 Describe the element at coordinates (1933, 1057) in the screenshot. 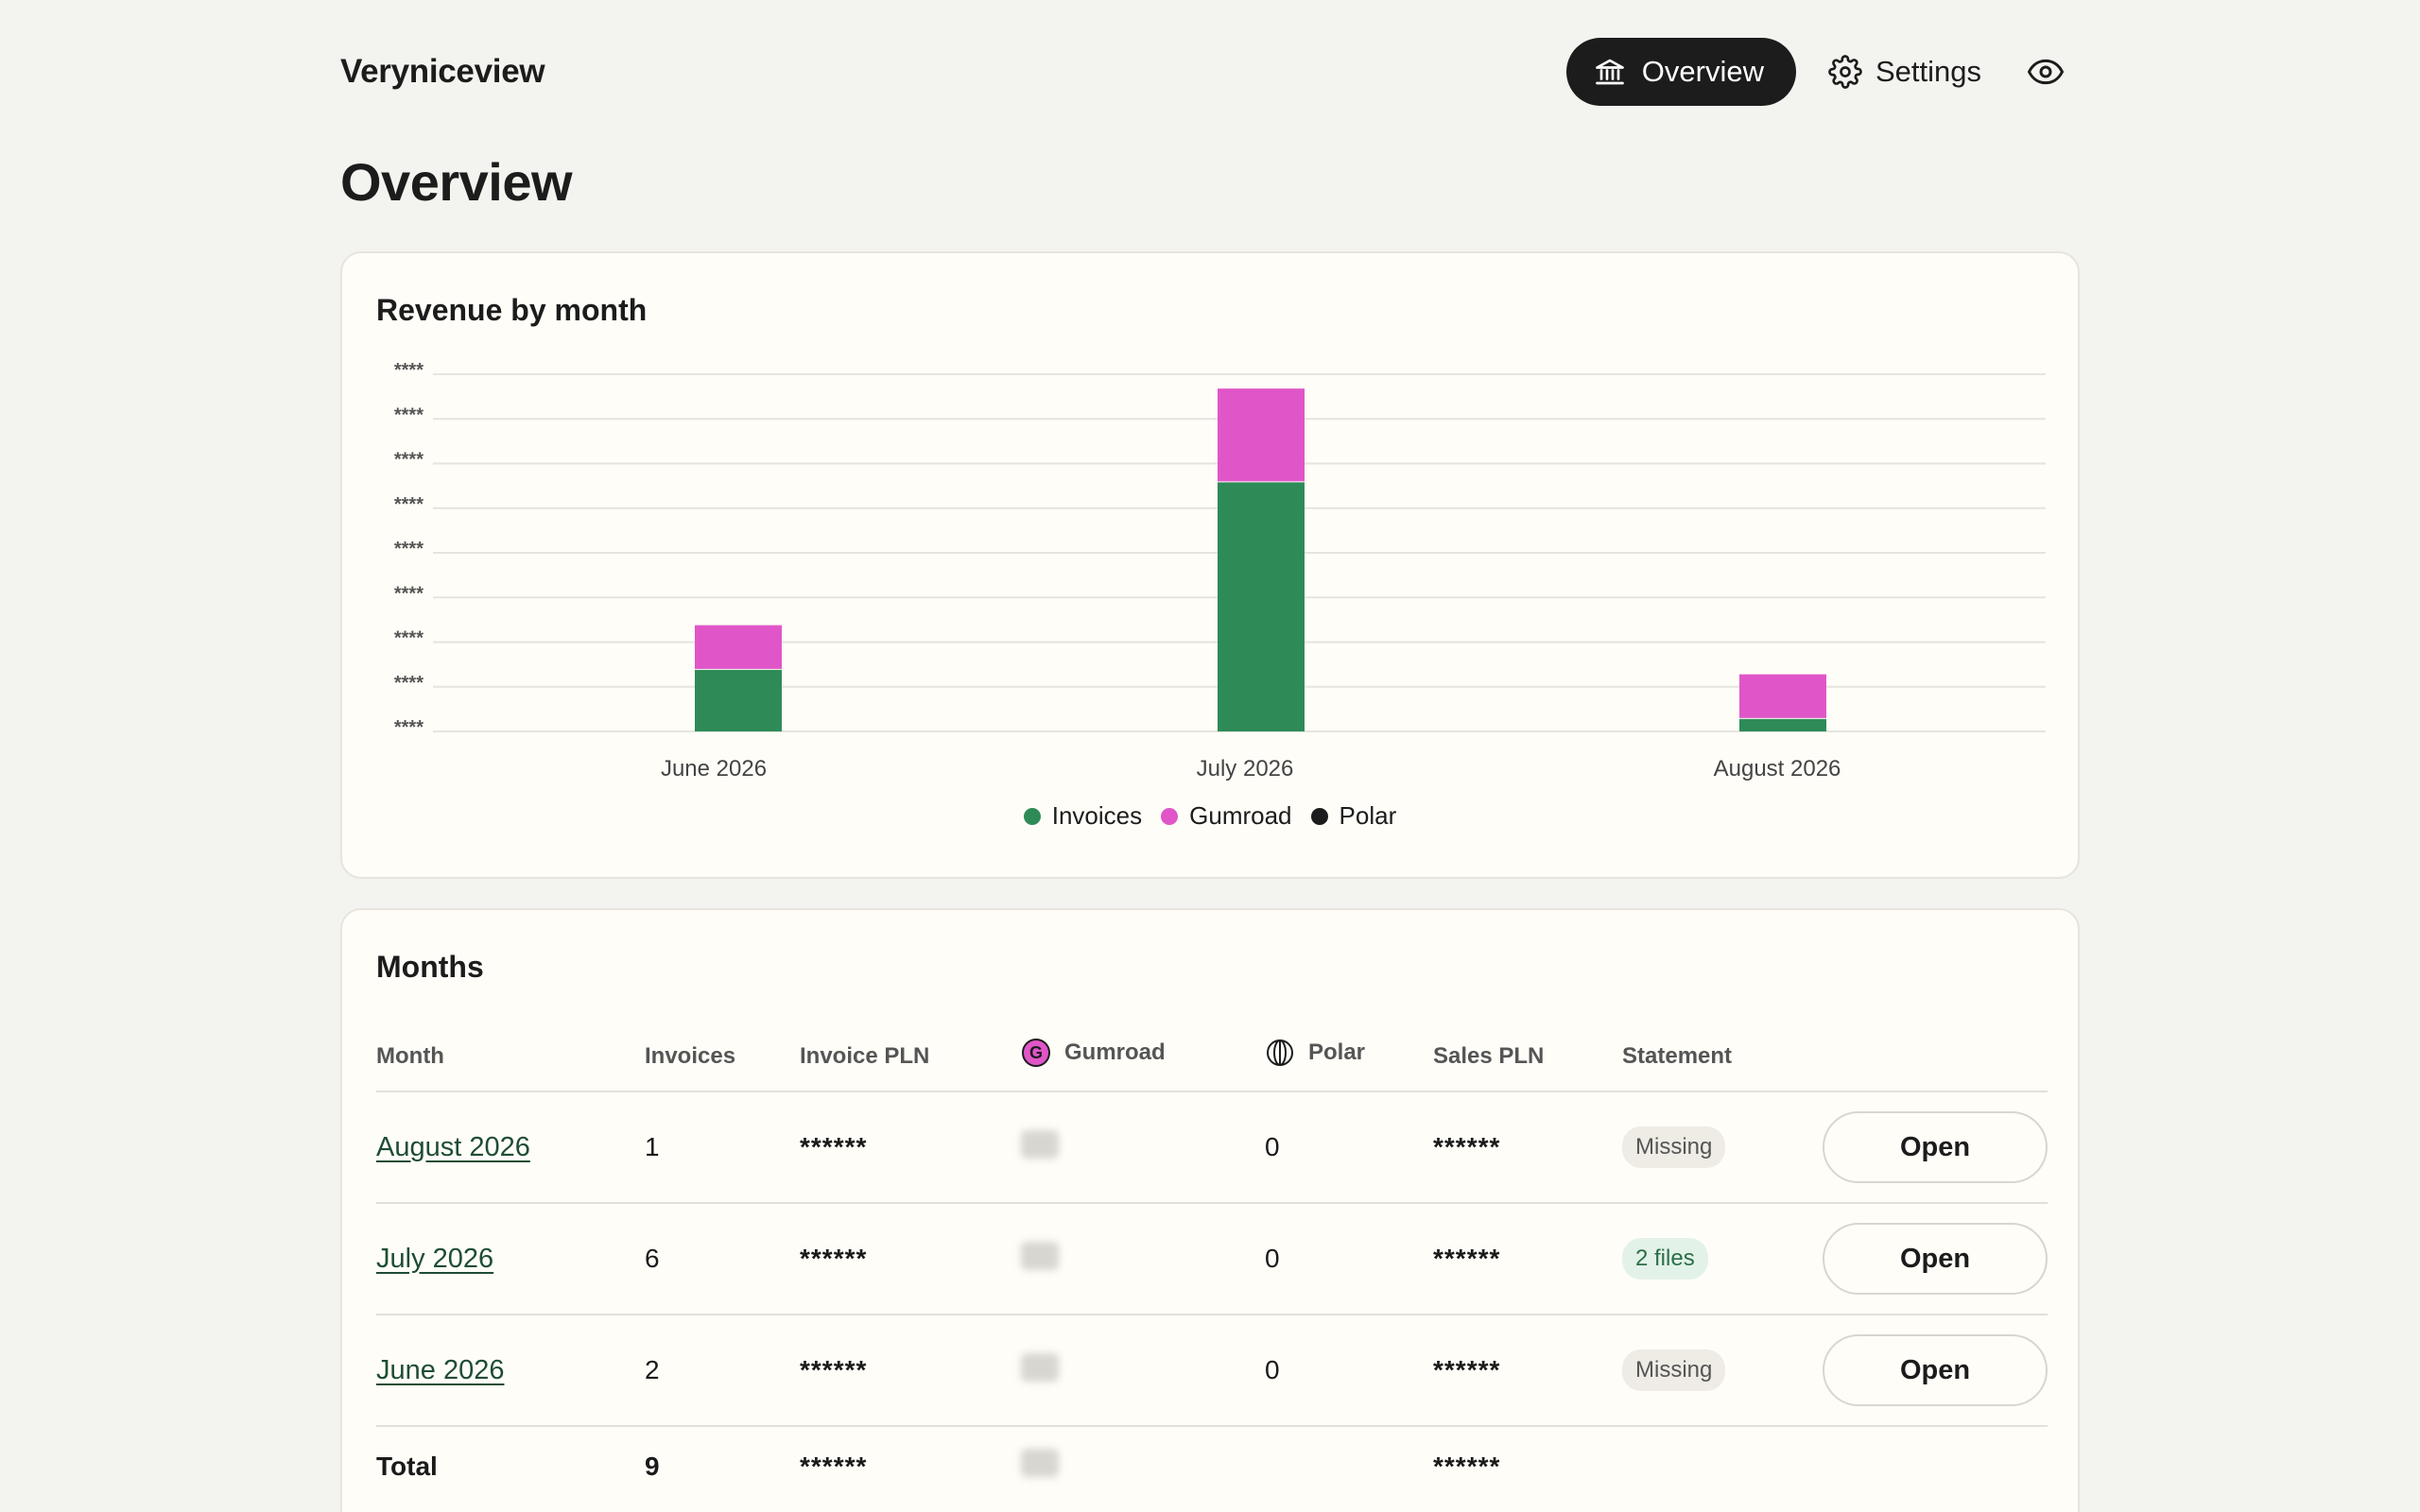

I see `col-action-header` at that location.